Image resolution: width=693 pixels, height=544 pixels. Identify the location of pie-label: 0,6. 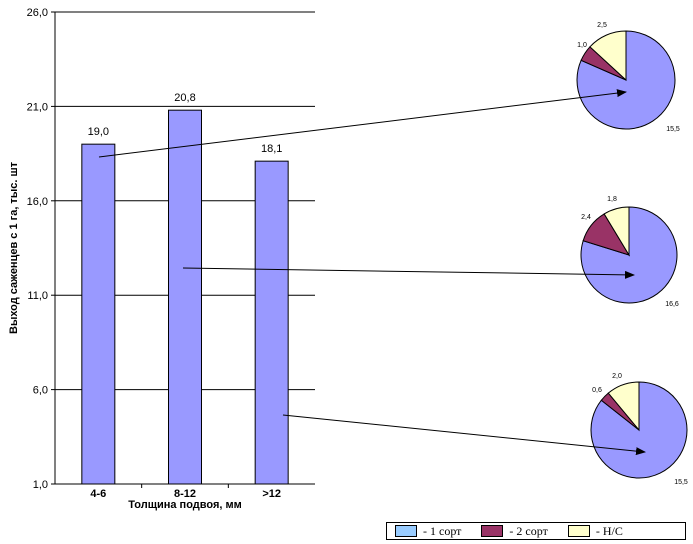
(597, 390).